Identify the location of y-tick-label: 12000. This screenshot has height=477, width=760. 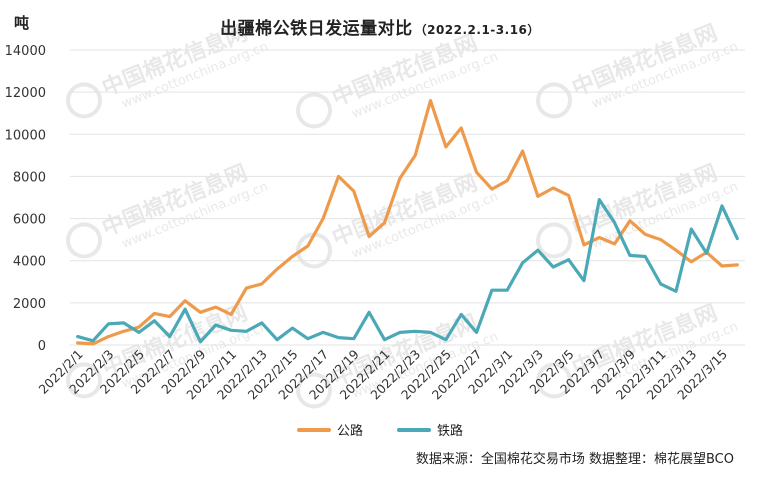
(25, 93).